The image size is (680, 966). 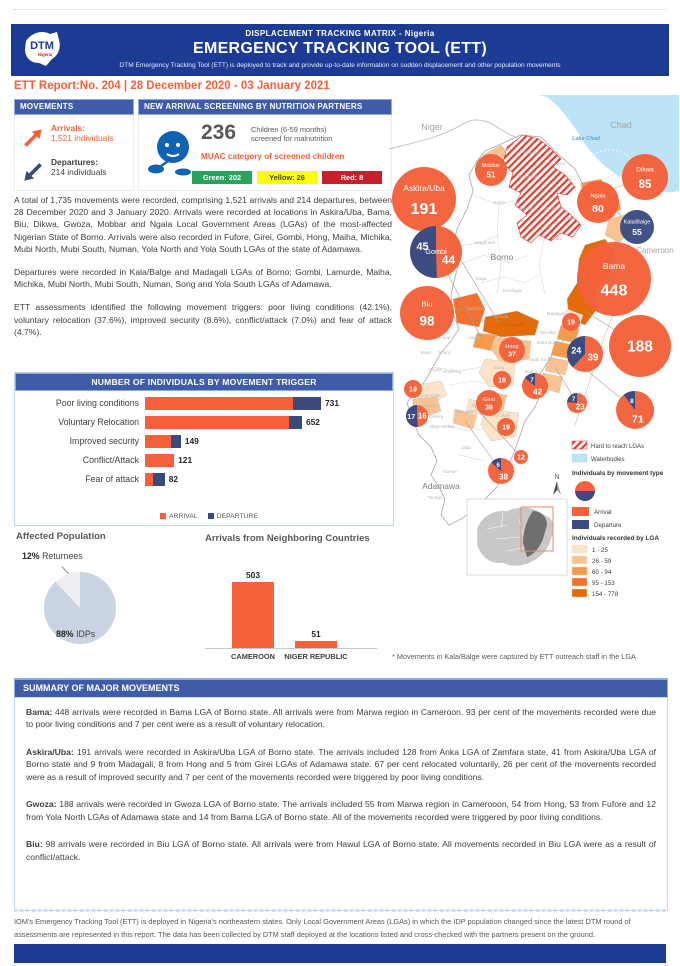 I want to click on map-bubble: 17 16, so click(x=417, y=416).